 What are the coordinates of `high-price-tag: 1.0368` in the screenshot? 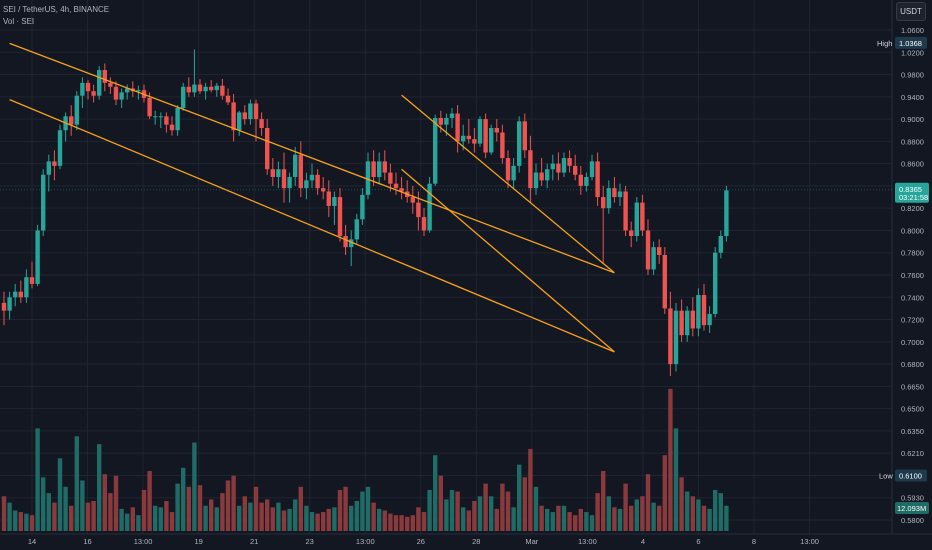 It's located at (910, 43).